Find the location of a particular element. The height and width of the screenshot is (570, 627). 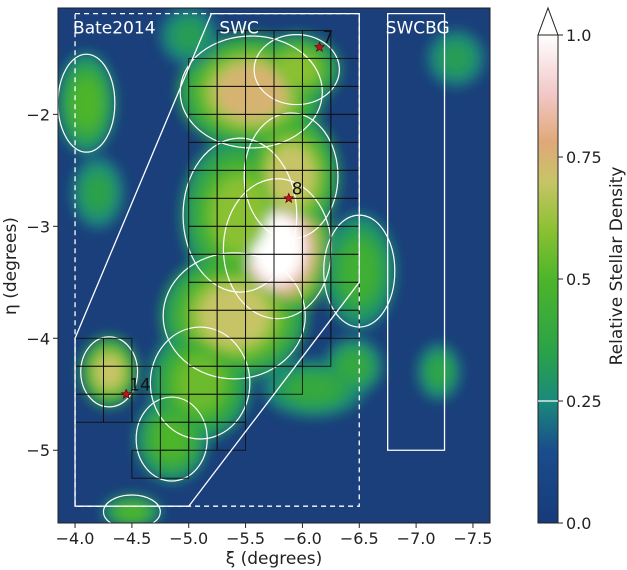

colorbar-tick-label: 0.0 is located at coordinates (578, 523).